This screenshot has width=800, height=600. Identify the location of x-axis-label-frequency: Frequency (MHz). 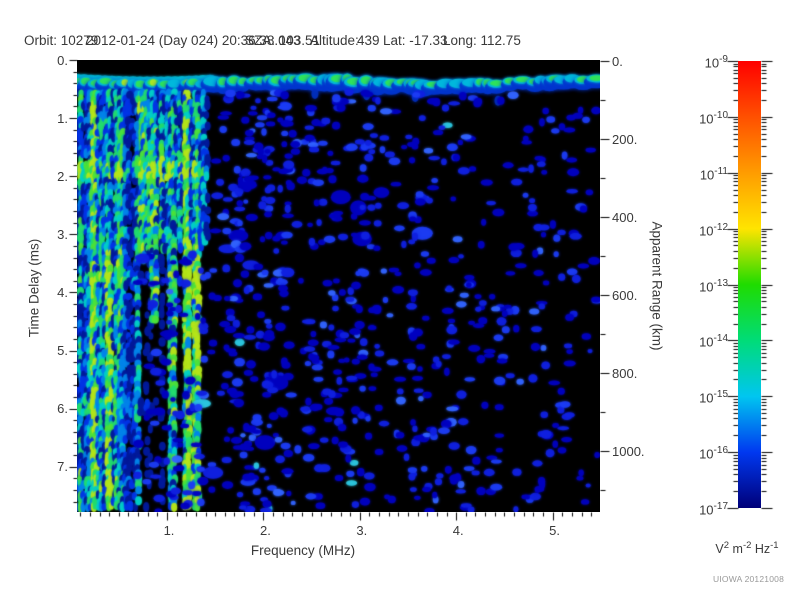
(303, 550).